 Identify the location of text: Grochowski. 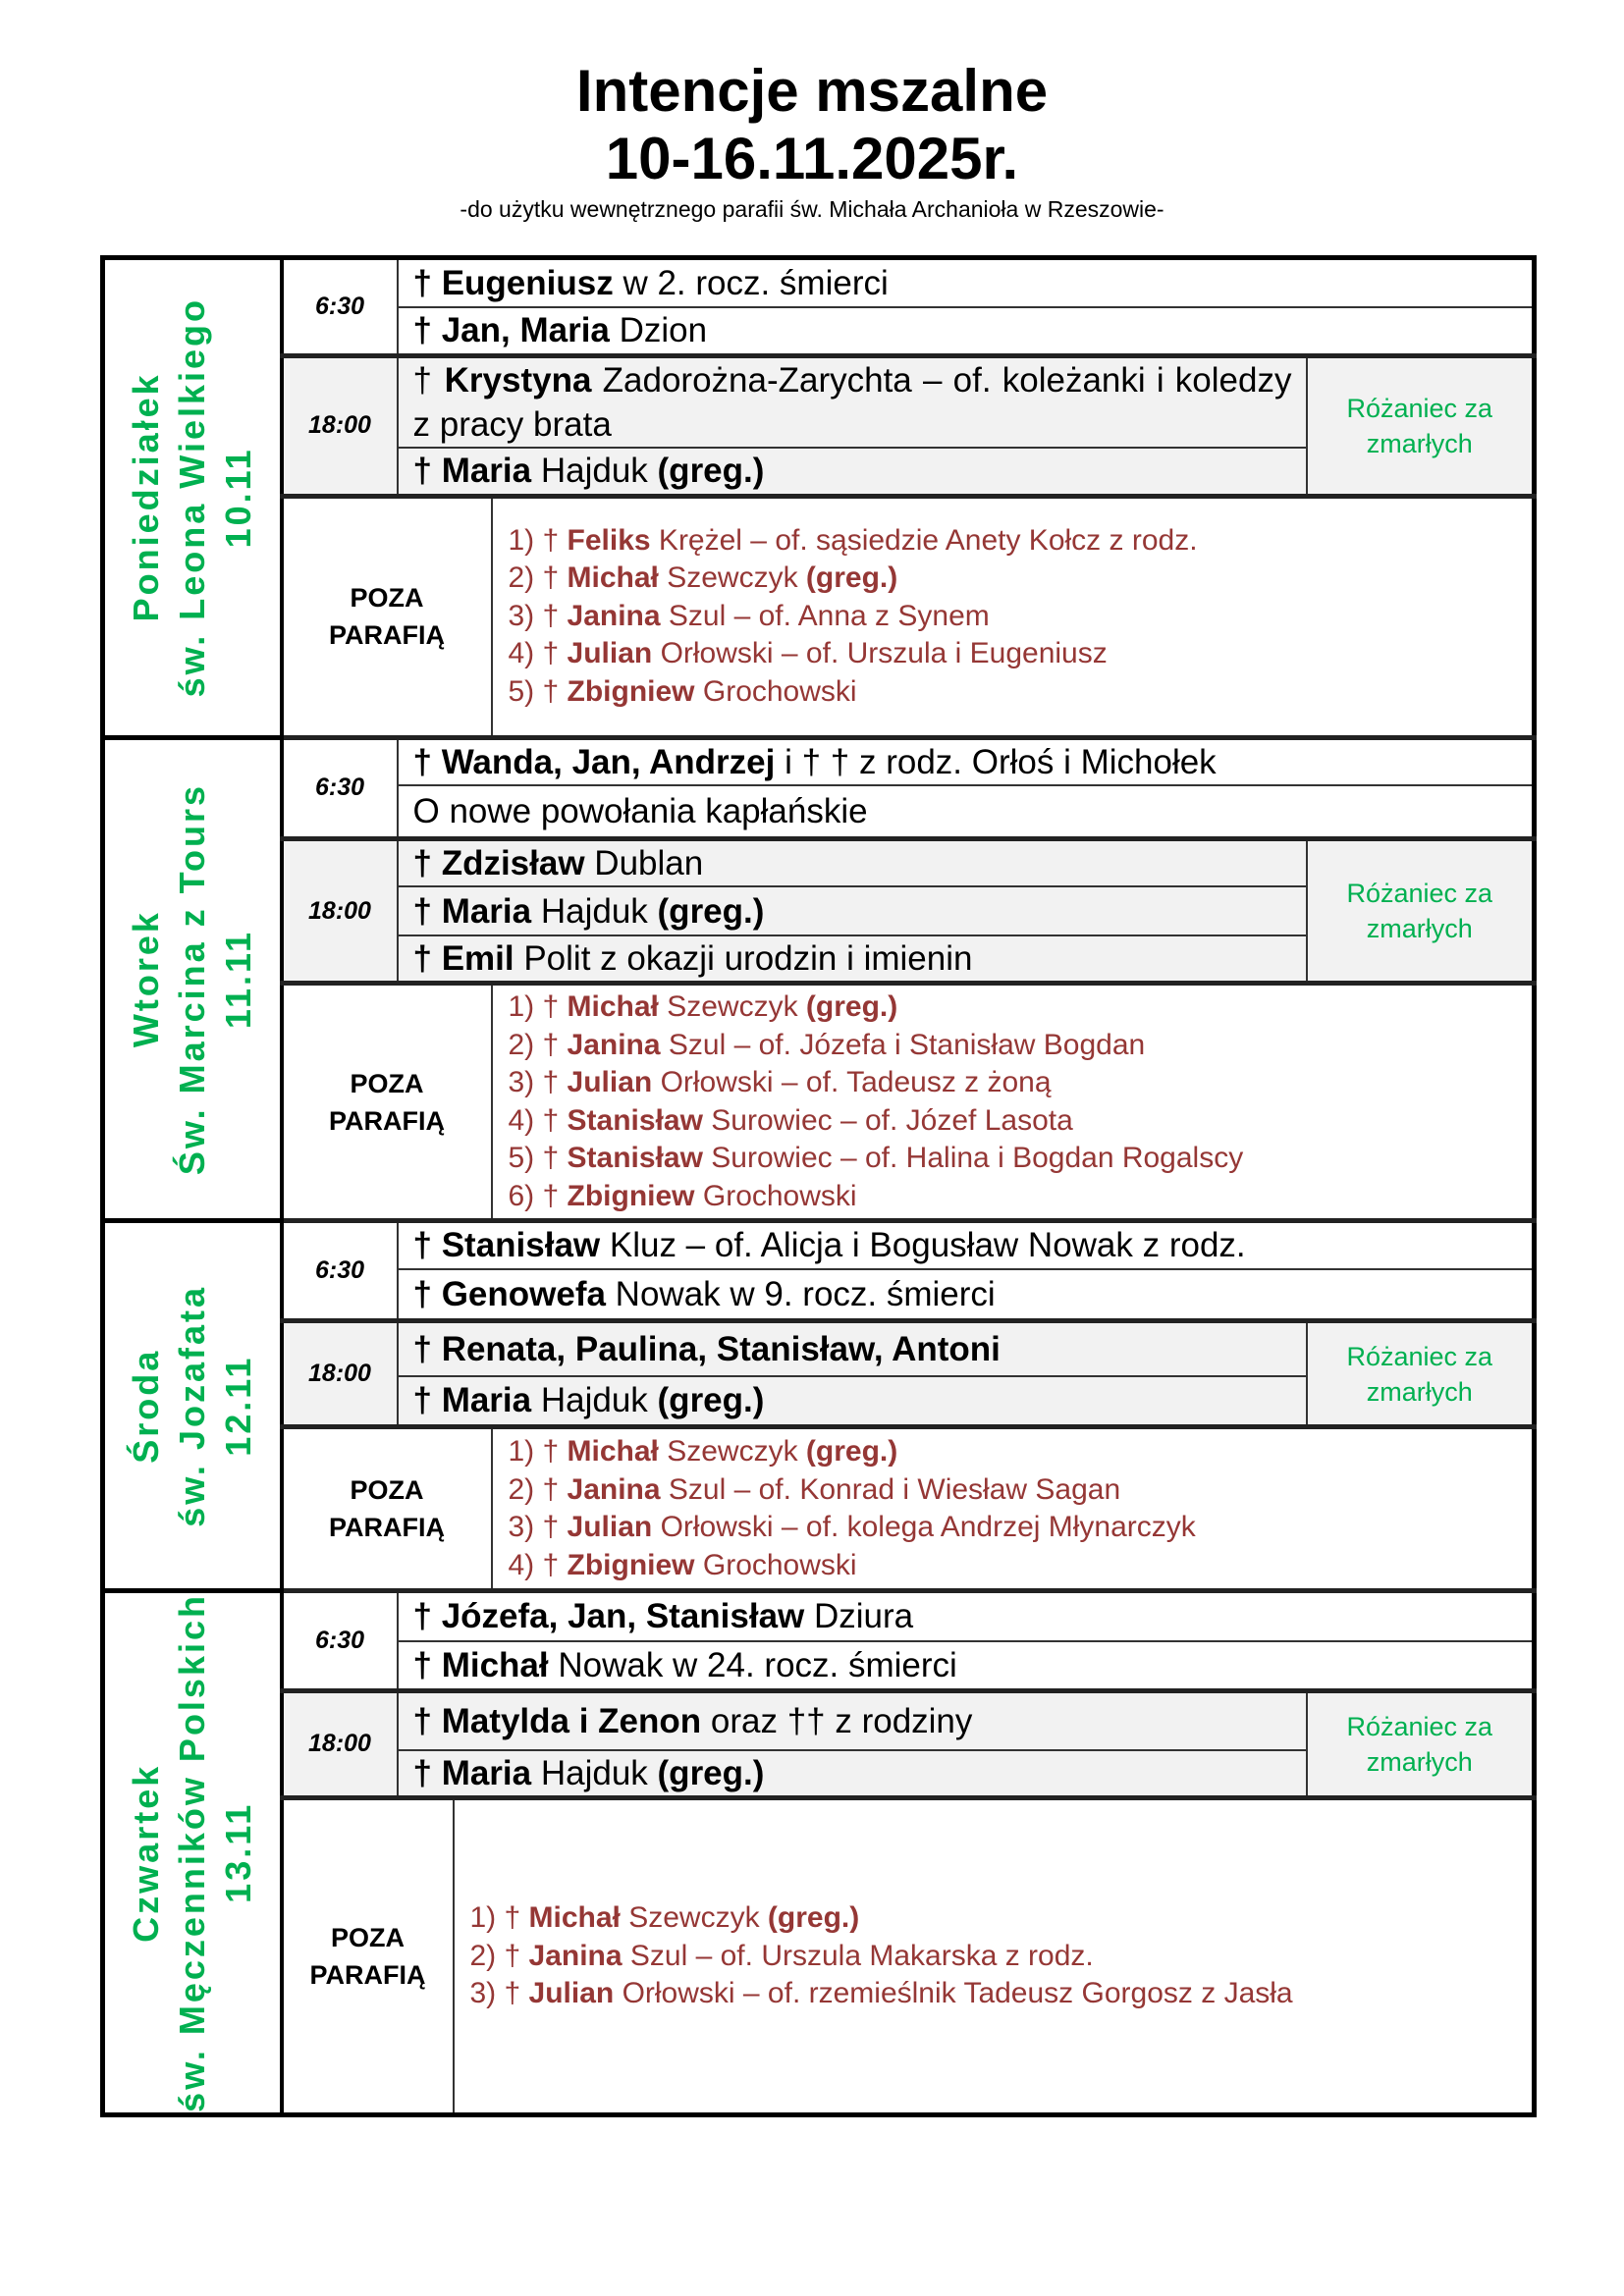
(775, 1565).